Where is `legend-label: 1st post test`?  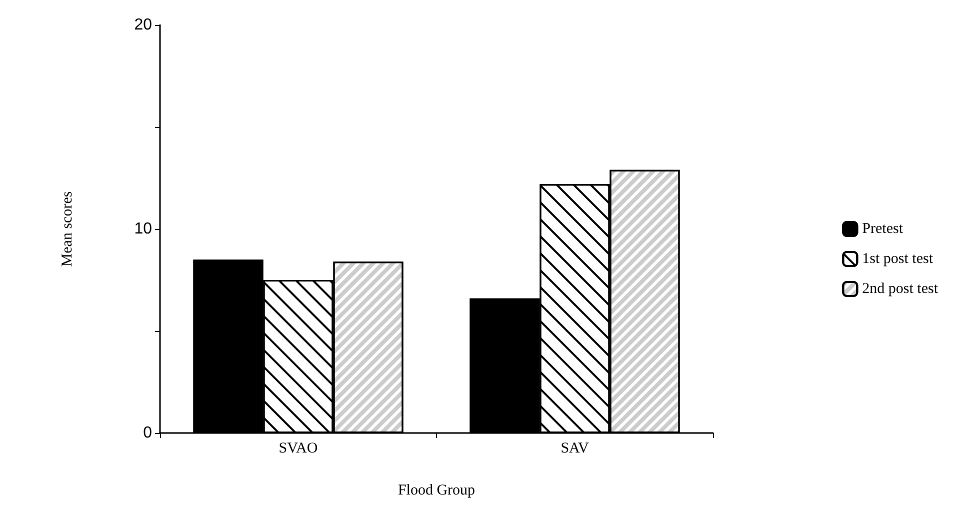 legend-label: 1st post test is located at coordinates (898, 259).